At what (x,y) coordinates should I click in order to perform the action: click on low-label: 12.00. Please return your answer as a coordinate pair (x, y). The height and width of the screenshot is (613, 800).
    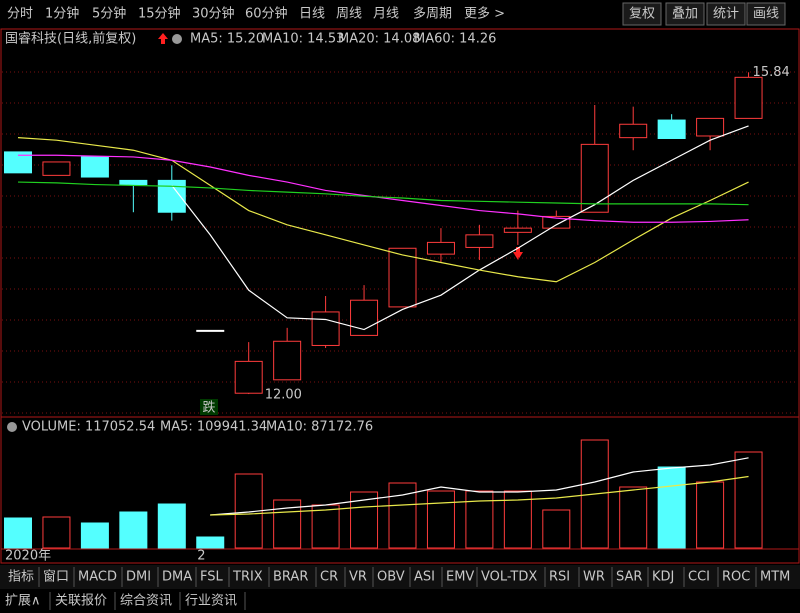
    Looking at the image, I should click on (283, 395).